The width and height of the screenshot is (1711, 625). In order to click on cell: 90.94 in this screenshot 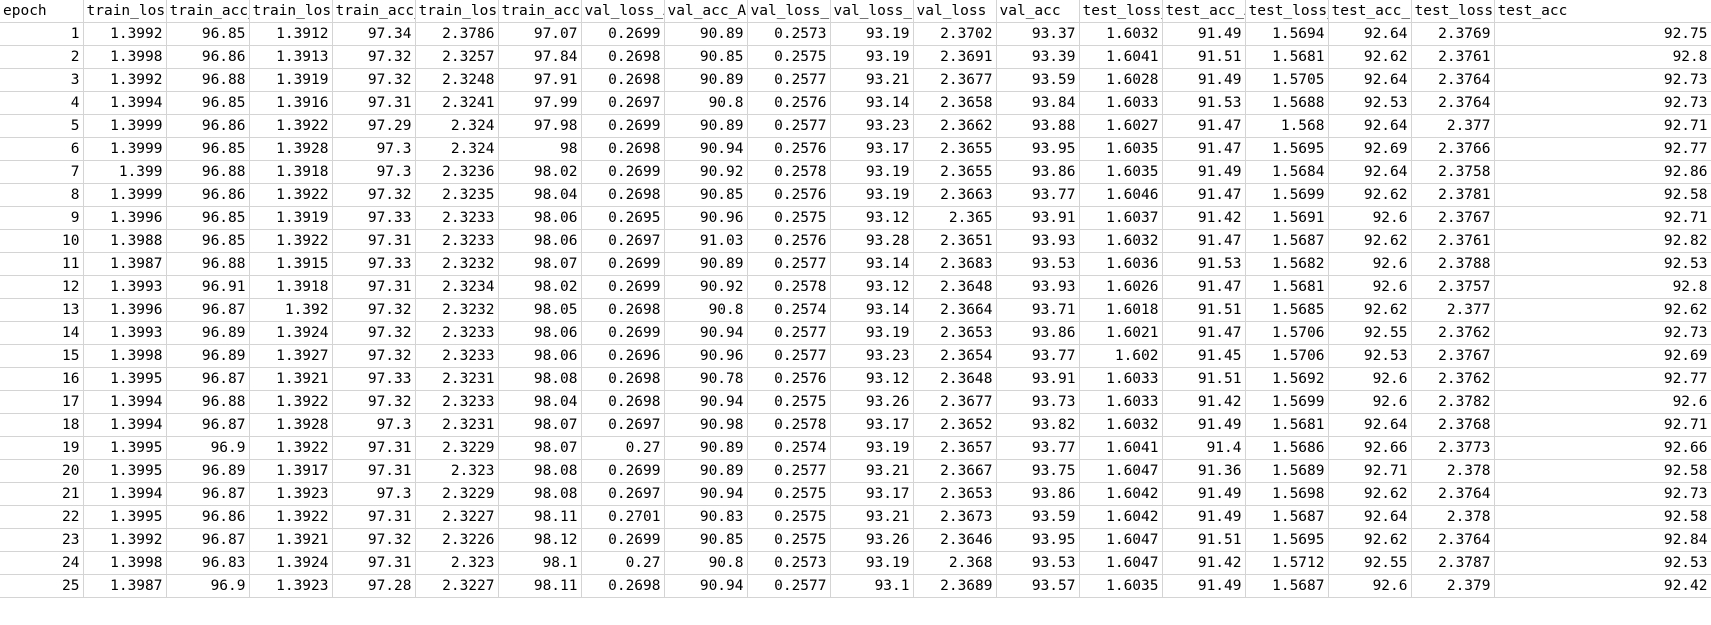, I will do `click(706, 402)`.